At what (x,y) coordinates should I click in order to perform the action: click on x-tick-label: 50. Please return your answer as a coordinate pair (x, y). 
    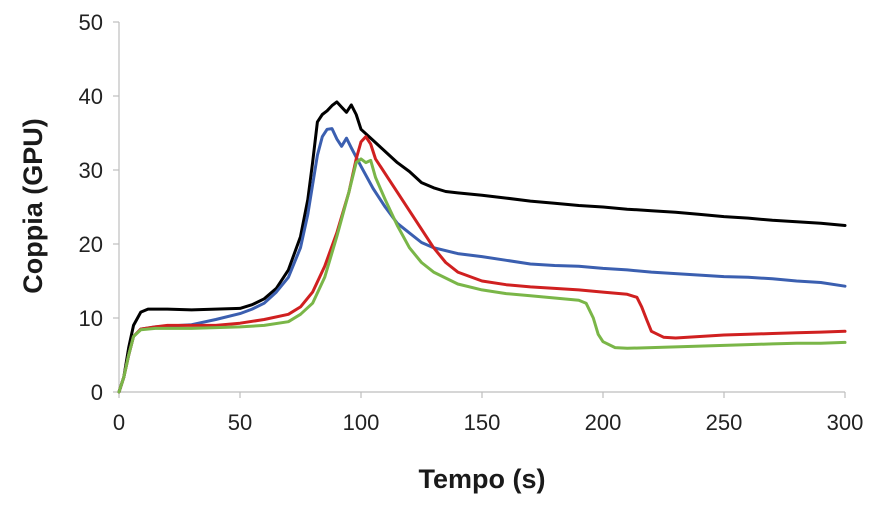
    Looking at the image, I should click on (240, 422).